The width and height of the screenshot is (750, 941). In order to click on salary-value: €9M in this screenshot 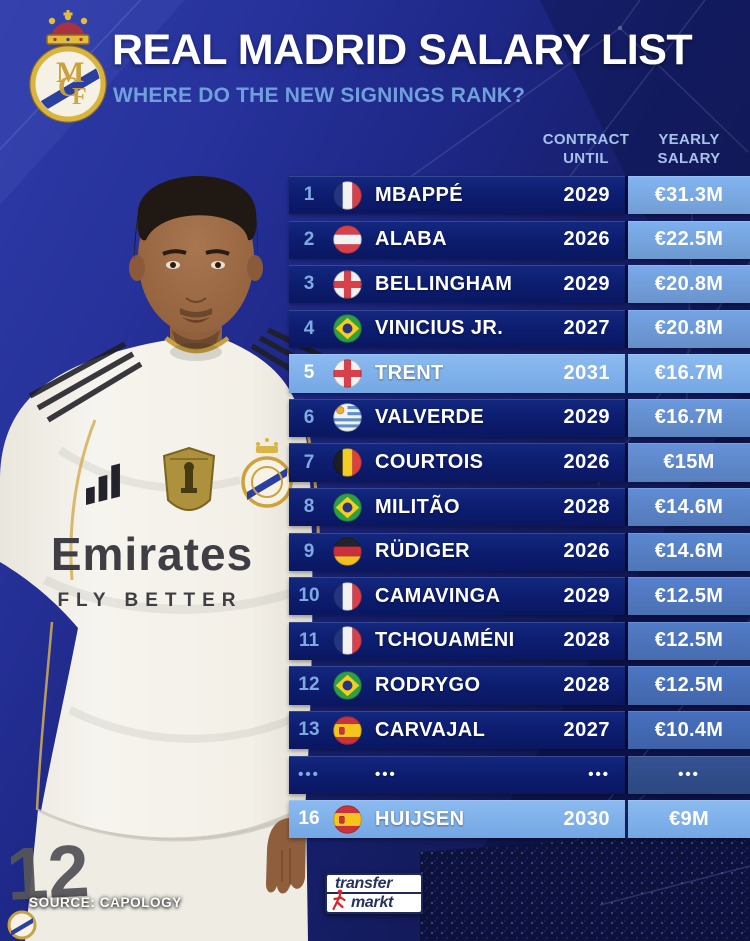, I will do `click(689, 819)`.